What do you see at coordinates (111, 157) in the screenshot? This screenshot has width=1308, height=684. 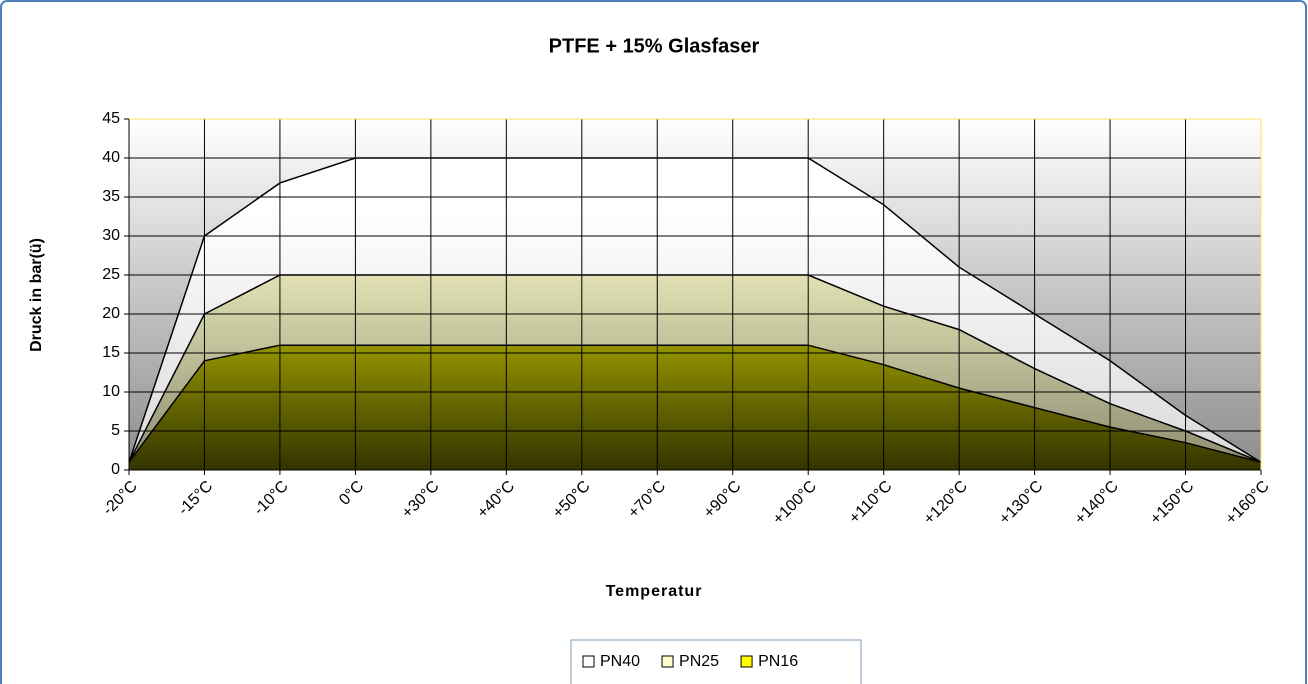 I see `y-tick-label: 40` at bounding box center [111, 157].